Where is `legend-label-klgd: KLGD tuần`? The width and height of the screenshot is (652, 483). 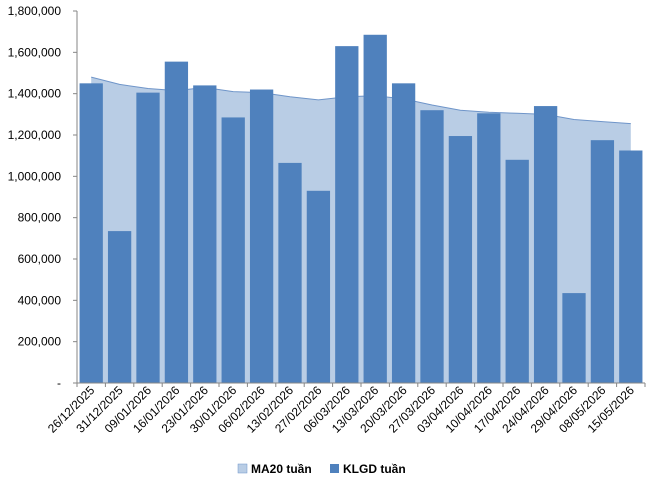 legend-label-klgd: KLGD tuần is located at coordinates (374, 469).